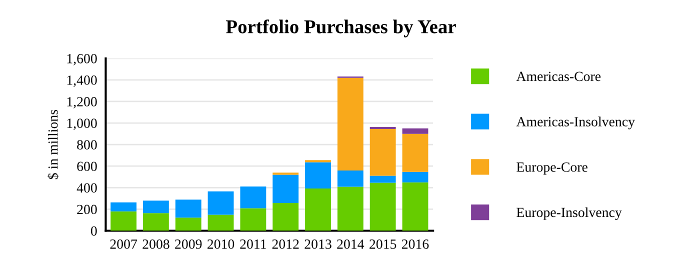 Image resolution: width=682 pixels, height=278 pixels. What do you see at coordinates (558, 77) in the screenshot?
I see `legend-label: Americas-Core` at bounding box center [558, 77].